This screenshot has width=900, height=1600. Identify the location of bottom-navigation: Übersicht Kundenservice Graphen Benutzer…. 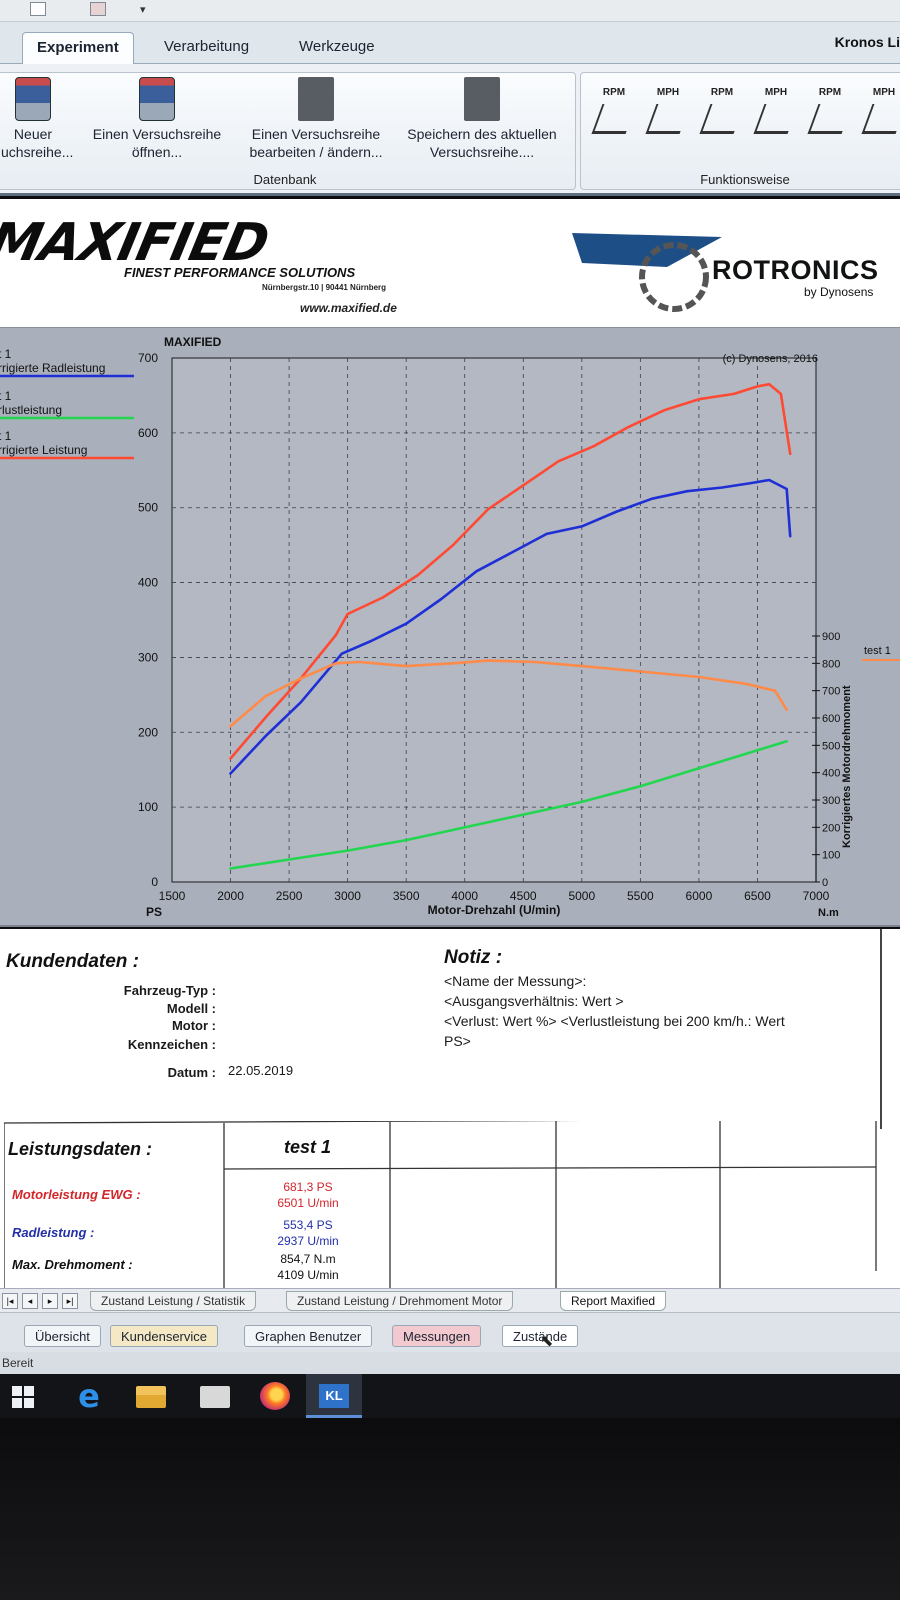
(450, 1332).